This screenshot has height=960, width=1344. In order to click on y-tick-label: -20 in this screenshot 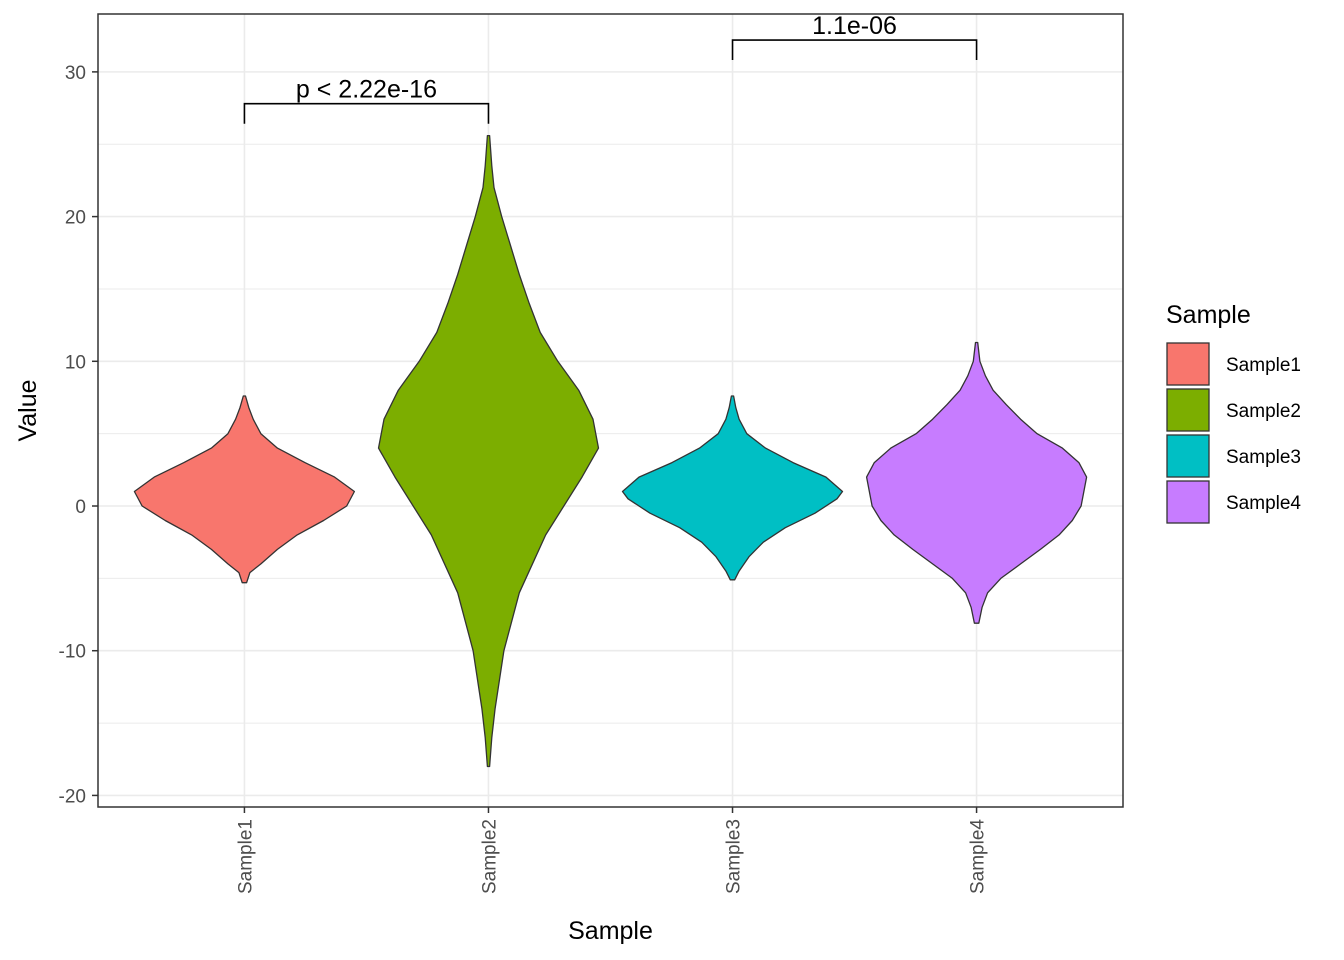, I will do `click(72, 796)`.